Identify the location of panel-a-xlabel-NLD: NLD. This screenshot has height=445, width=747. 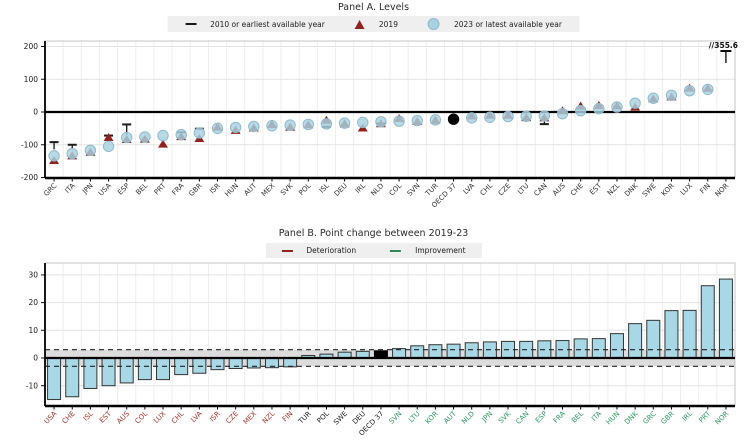
(377, 190).